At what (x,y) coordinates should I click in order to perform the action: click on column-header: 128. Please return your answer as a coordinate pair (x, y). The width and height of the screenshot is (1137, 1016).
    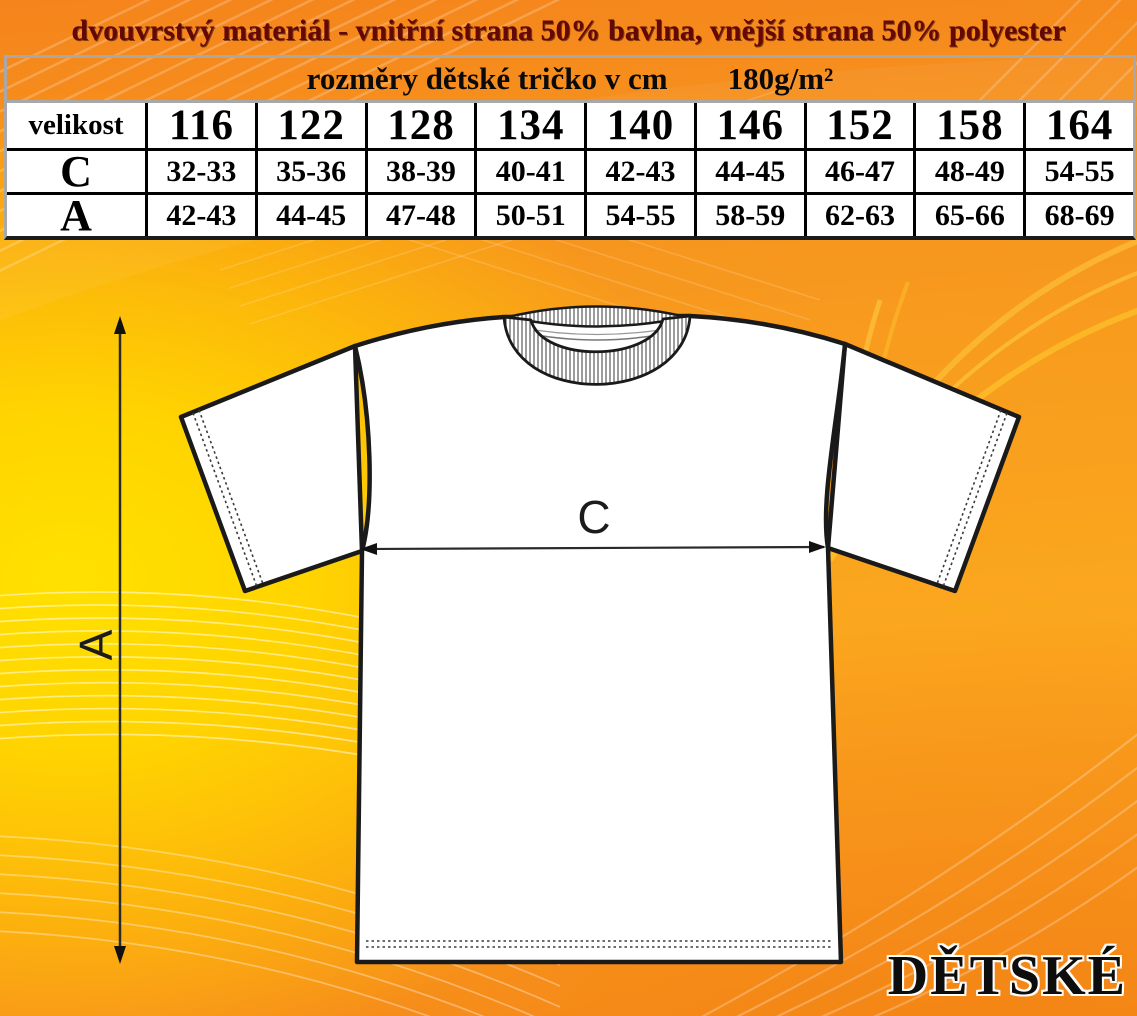
    Looking at the image, I should click on (419, 125).